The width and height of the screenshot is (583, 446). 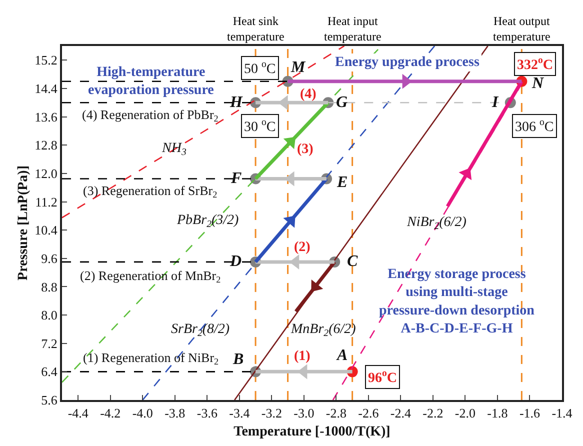 I want to click on x-tick-label: -2.2, so click(x=433, y=413).